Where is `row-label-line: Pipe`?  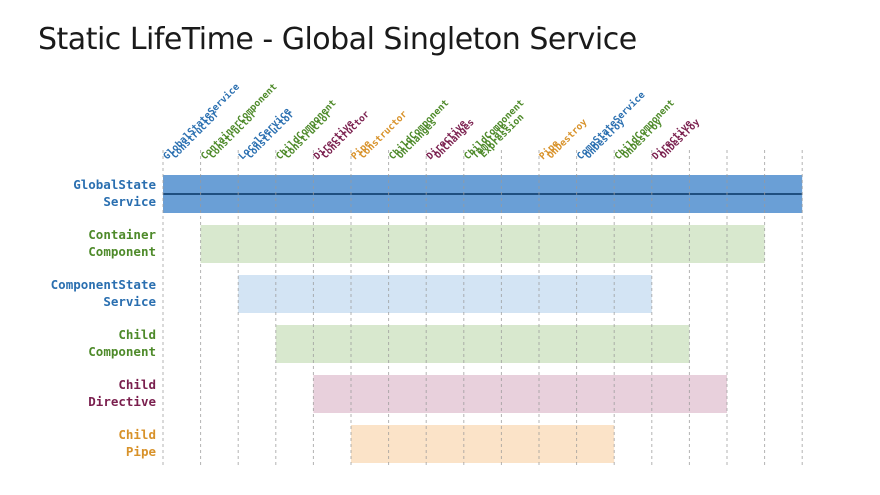
row-label-line: Pipe is located at coordinates (141, 451).